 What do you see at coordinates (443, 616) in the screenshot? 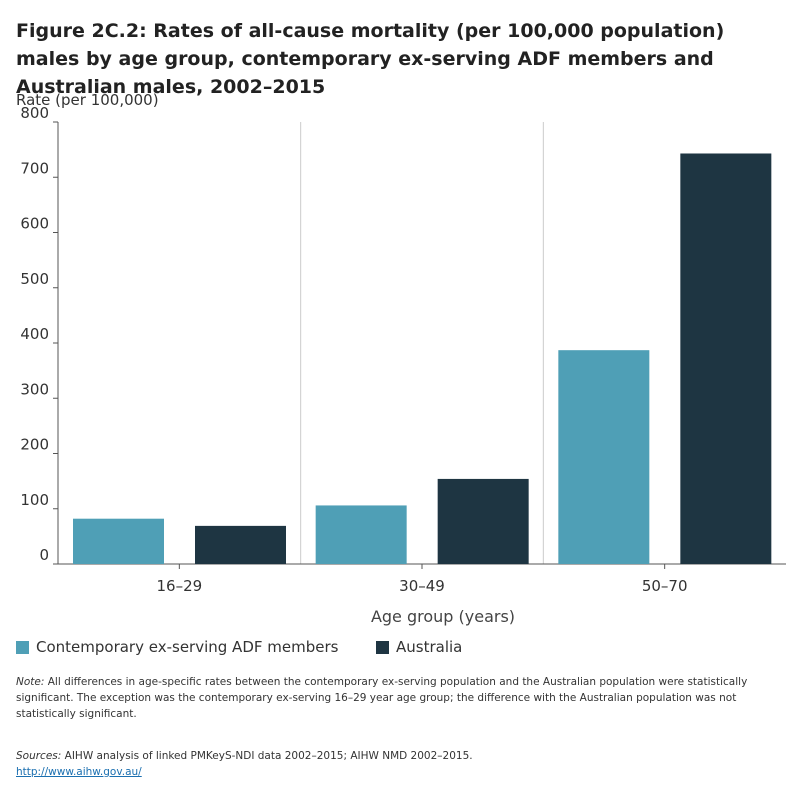
I see `x-axis-title: Age group (years)` at bounding box center [443, 616].